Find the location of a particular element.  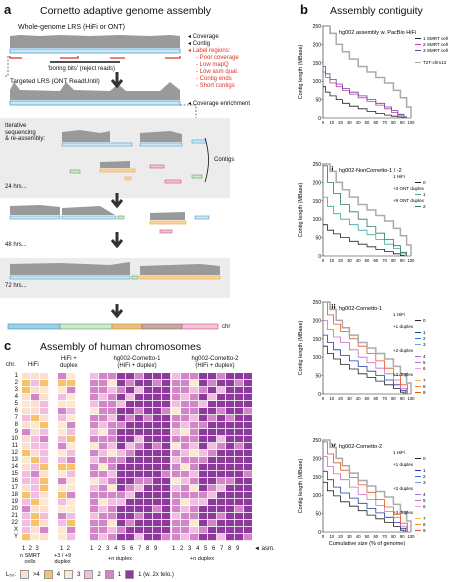

x-tick-label: 50 is located at coordinates (367, 398).